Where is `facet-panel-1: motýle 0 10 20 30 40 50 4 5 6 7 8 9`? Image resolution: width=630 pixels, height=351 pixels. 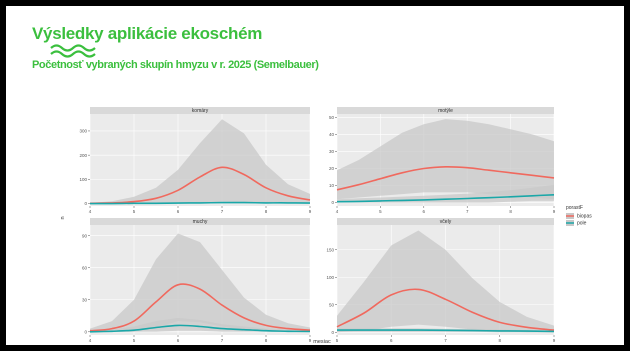
facet-panel-1: motýle 0 10 20 30 40 50 4 5 6 7 8 9 is located at coordinates (442, 160).